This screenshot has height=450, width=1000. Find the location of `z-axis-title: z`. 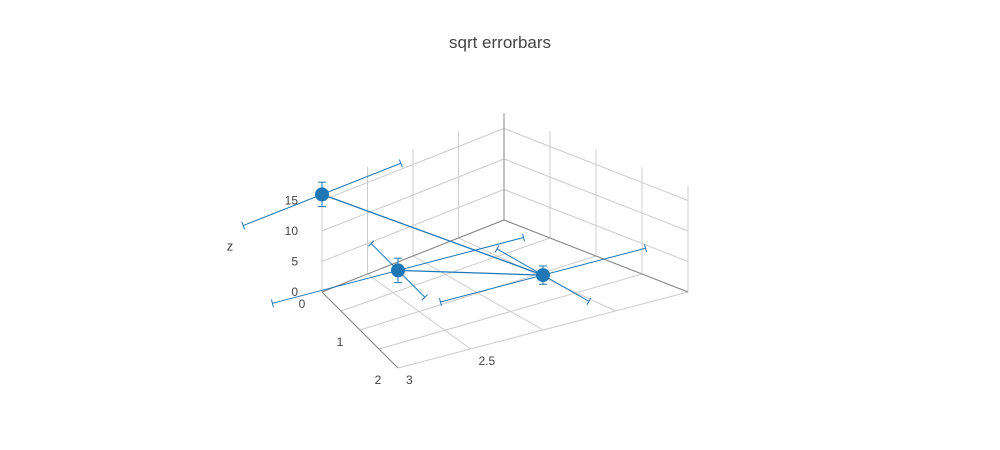

z-axis-title: z is located at coordinates (230, 245).